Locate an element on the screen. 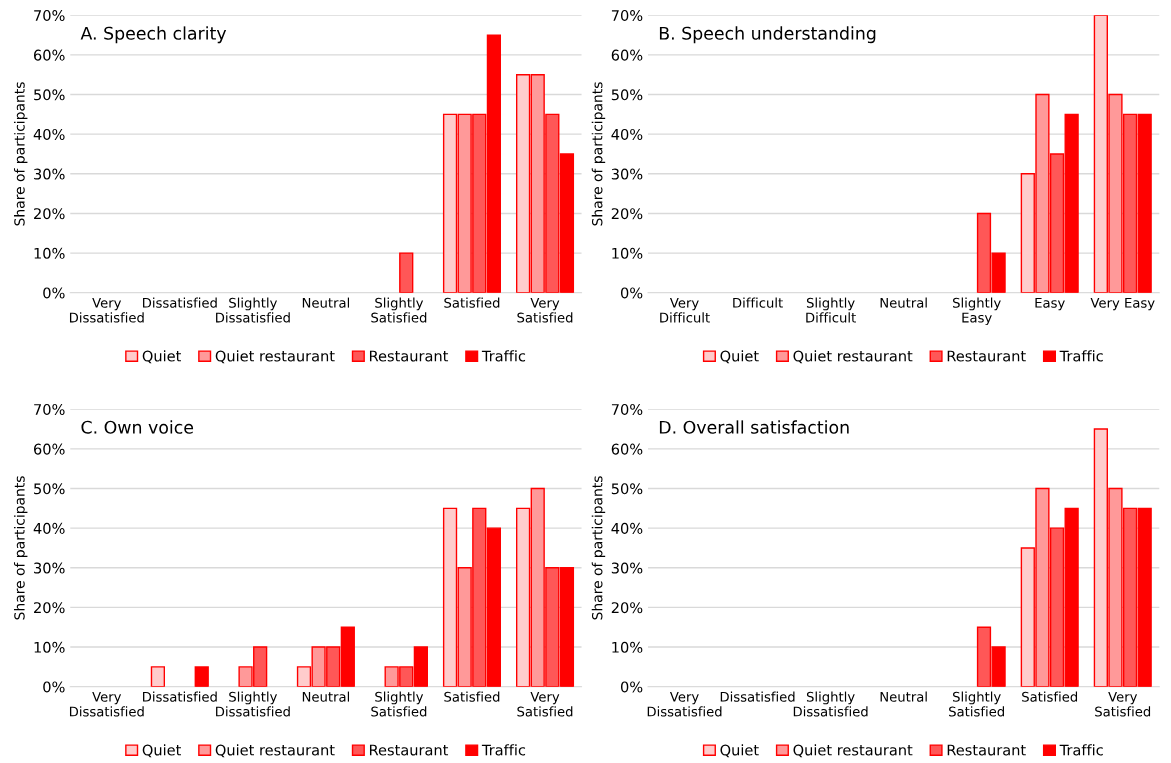 Image resolution: width=1171 pixels, height=763 pixels. text: D. Overall satisfaction is located at coordinates (754, 427).